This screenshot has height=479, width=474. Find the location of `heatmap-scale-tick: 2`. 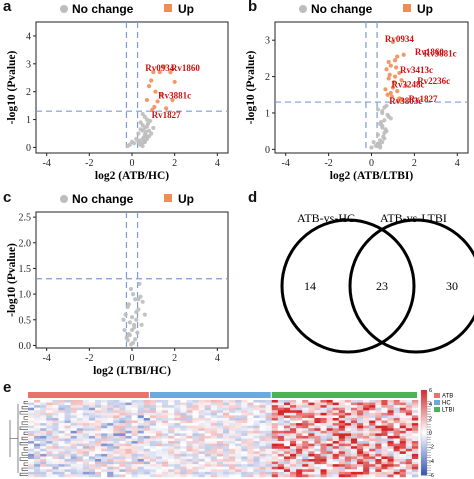

heatmap-scale-tick: 2 is located at coordinates (430, 419).